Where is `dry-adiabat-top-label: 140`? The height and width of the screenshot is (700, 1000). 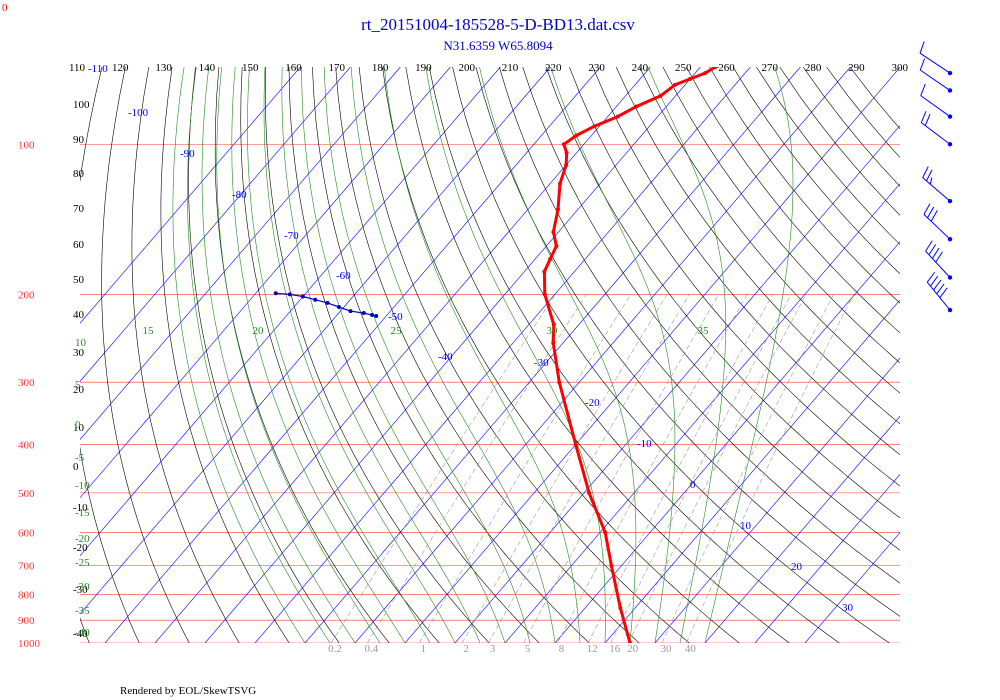 dry-adiabat-top-label: 140 is located at coordinates (207, 68).